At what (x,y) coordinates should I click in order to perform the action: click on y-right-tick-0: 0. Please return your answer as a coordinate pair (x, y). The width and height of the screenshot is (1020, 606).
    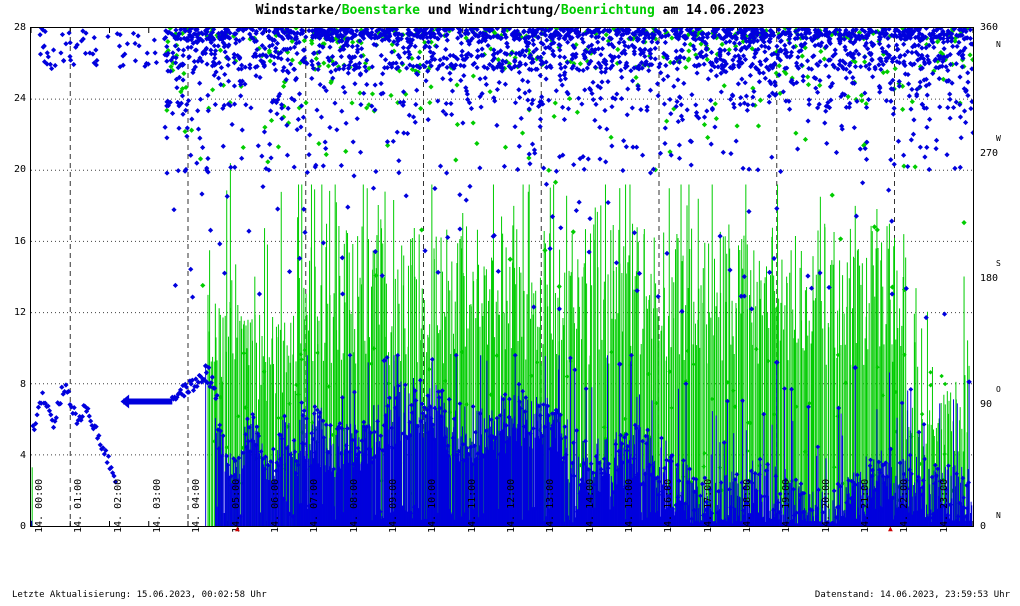
    Looking at the image, I should click on (983, 526).